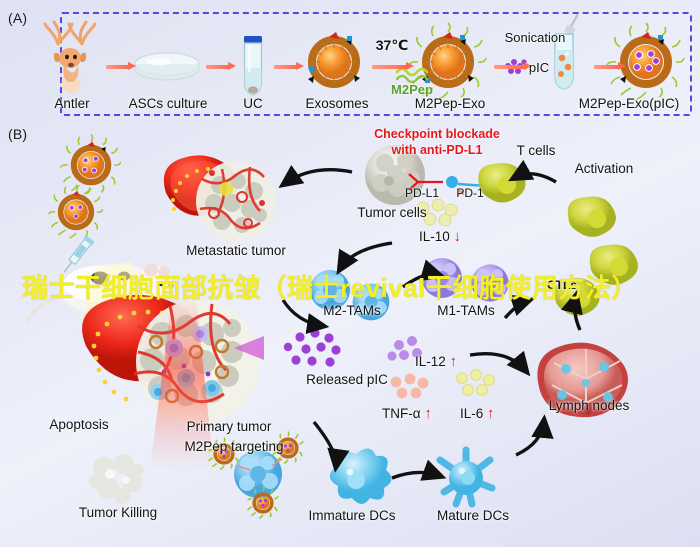 Image resolution: width=700 pixels, height=547 pixels. What do you see at coordinates (412, 89) in the screenshot?
I see `m2pep-annotation: M2Pep` at bounding box center [412, 89].